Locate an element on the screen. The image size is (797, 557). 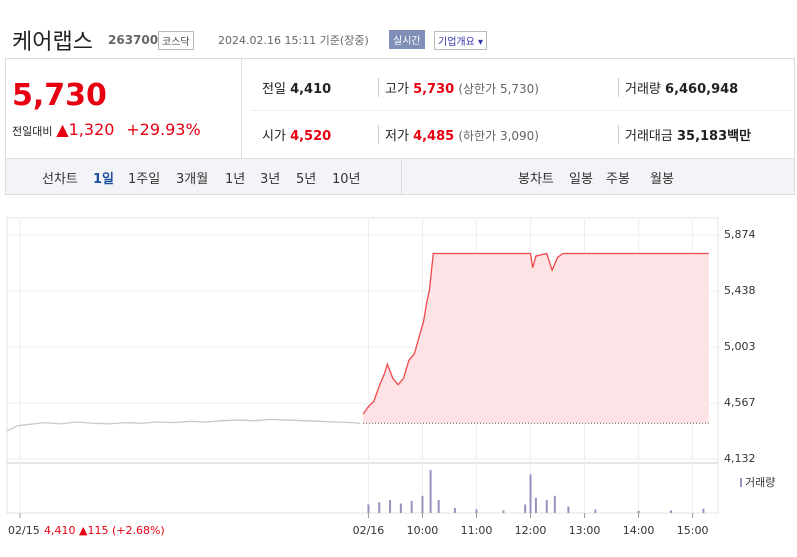
up-arrow: ▲ is located at coordinates (62, 129).